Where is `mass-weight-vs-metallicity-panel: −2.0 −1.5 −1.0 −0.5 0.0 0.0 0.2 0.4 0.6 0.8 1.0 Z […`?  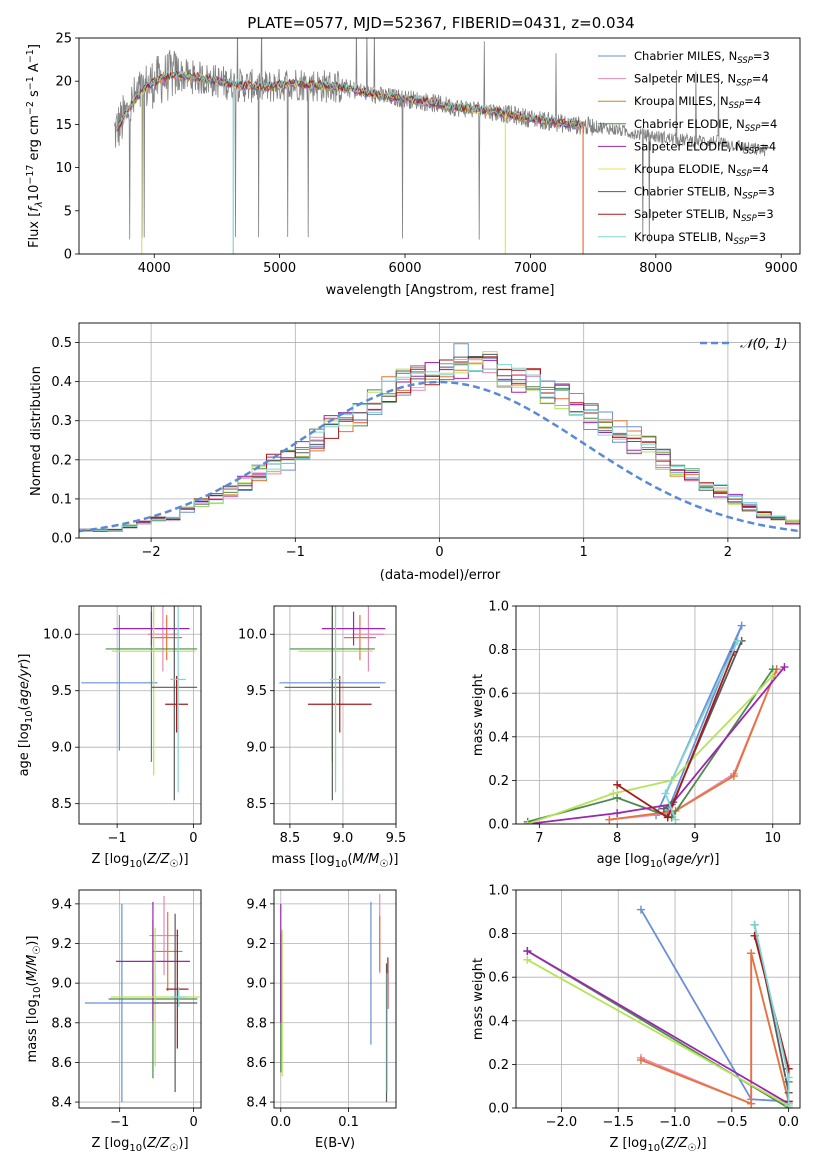
mass-weight-vs-metallicity-panel: −2.0 −1.5 −1.0 −0.5 0.0 0.0 0.2 0.4 0.6 0.8 1.0 Z [… is located at coordinates (636, 1019).